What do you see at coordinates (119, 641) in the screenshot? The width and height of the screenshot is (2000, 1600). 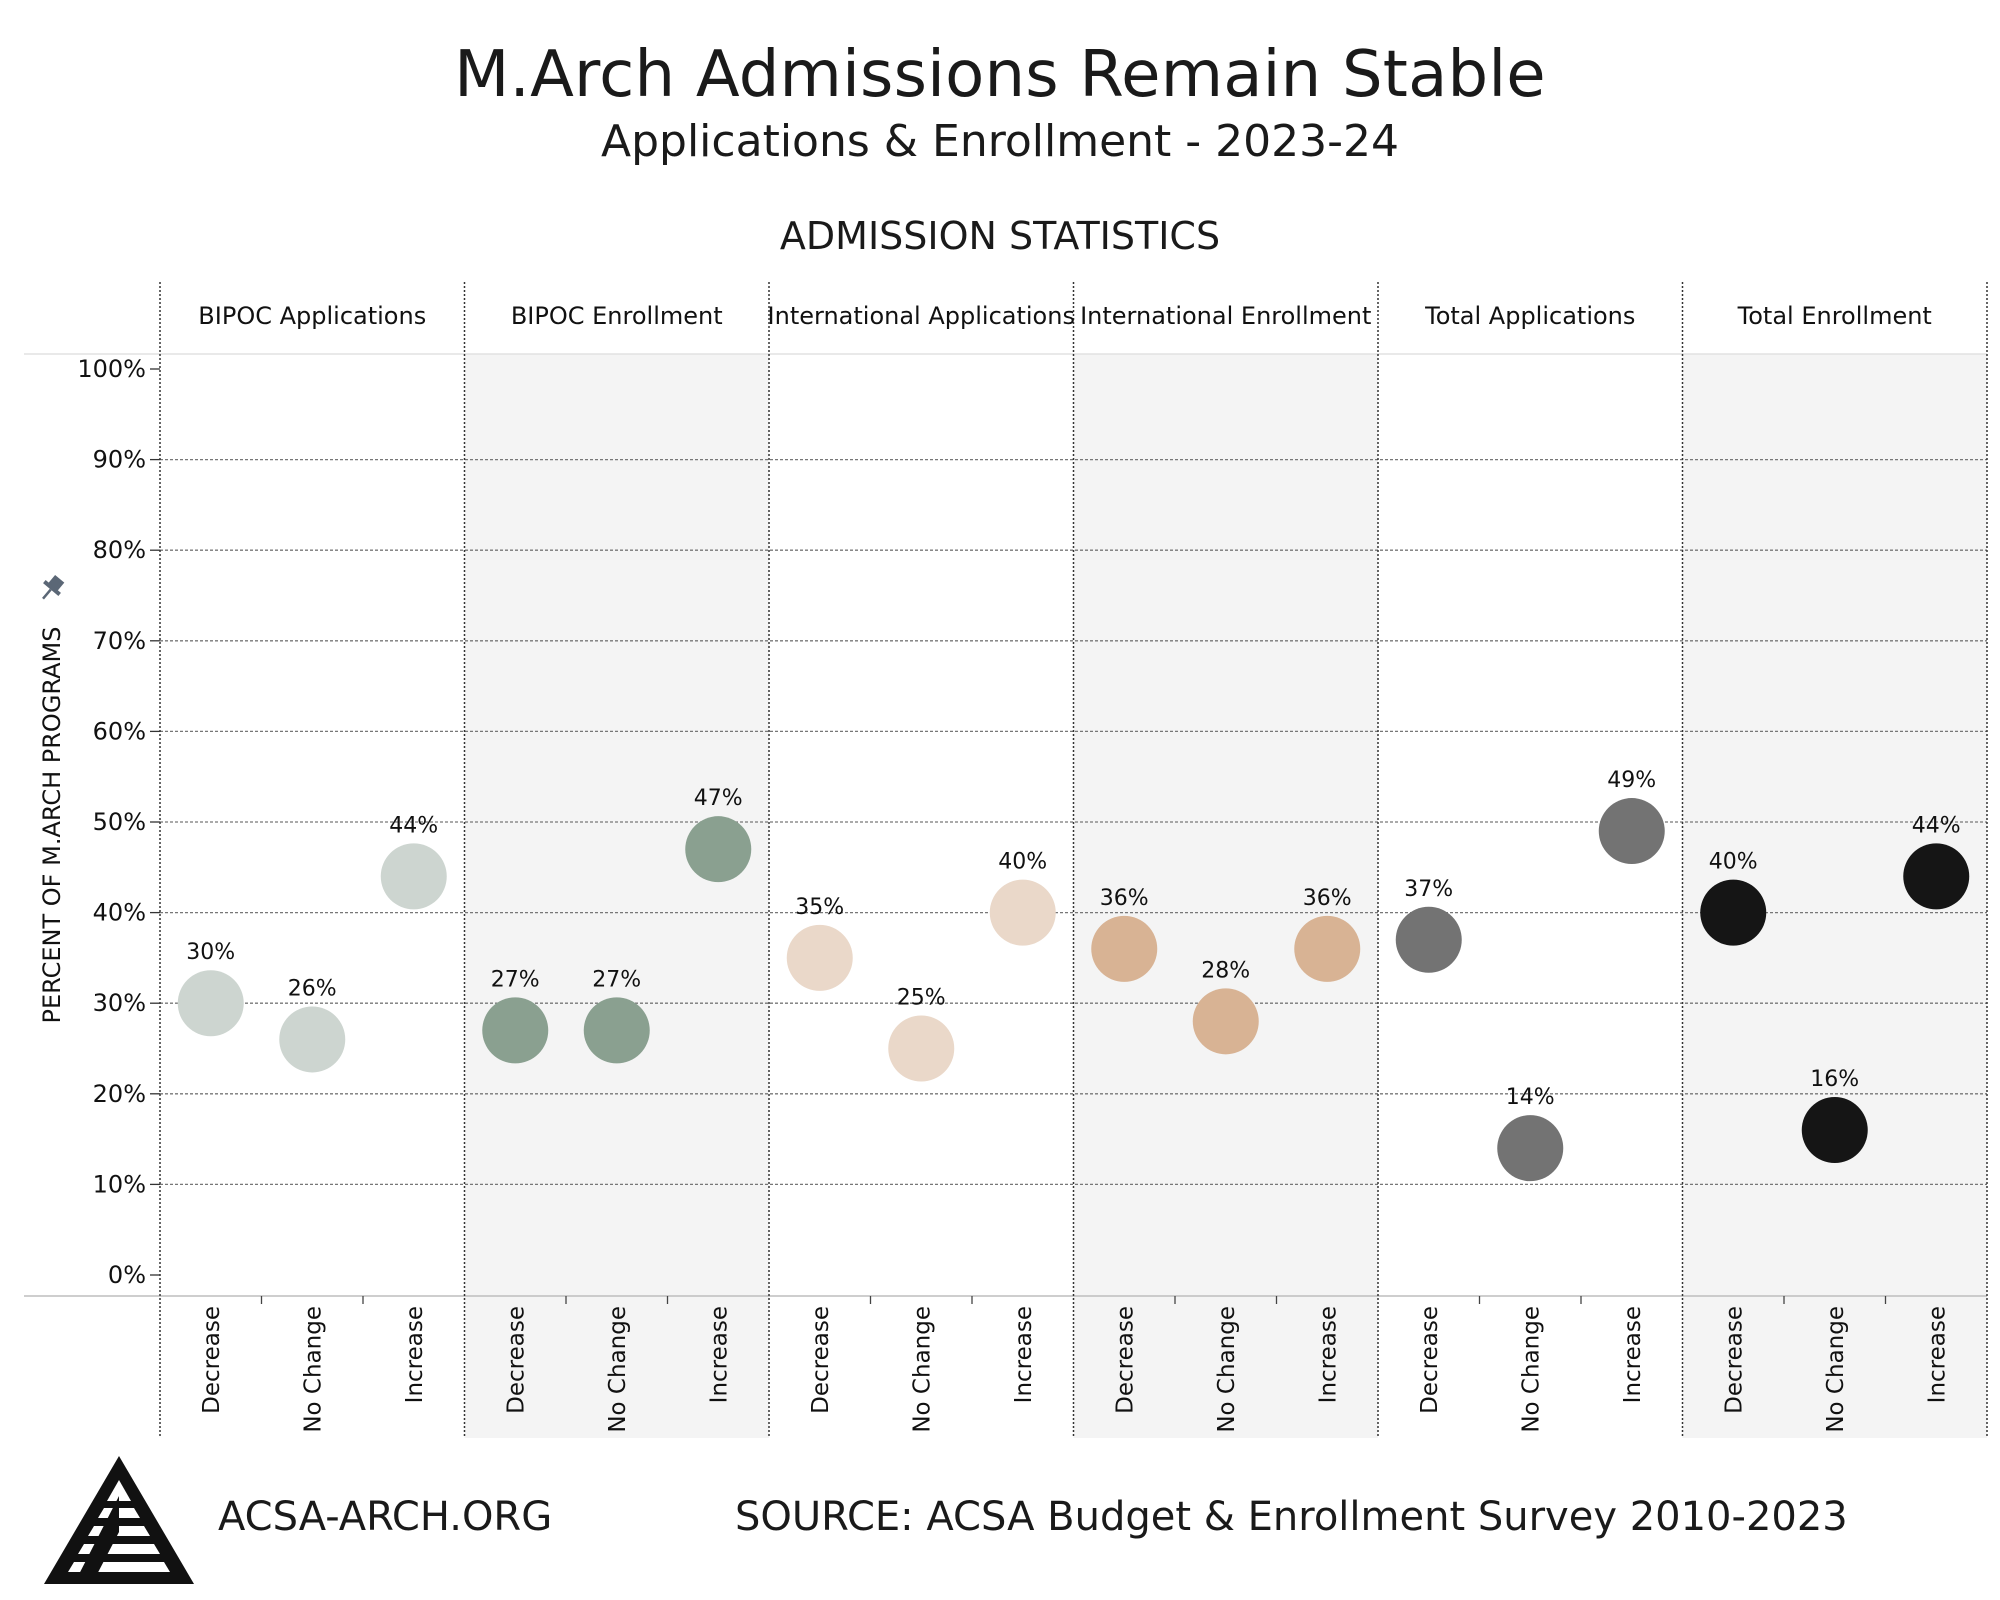 I see `y-tick-label: 70%` at bounding box center [119, 641].